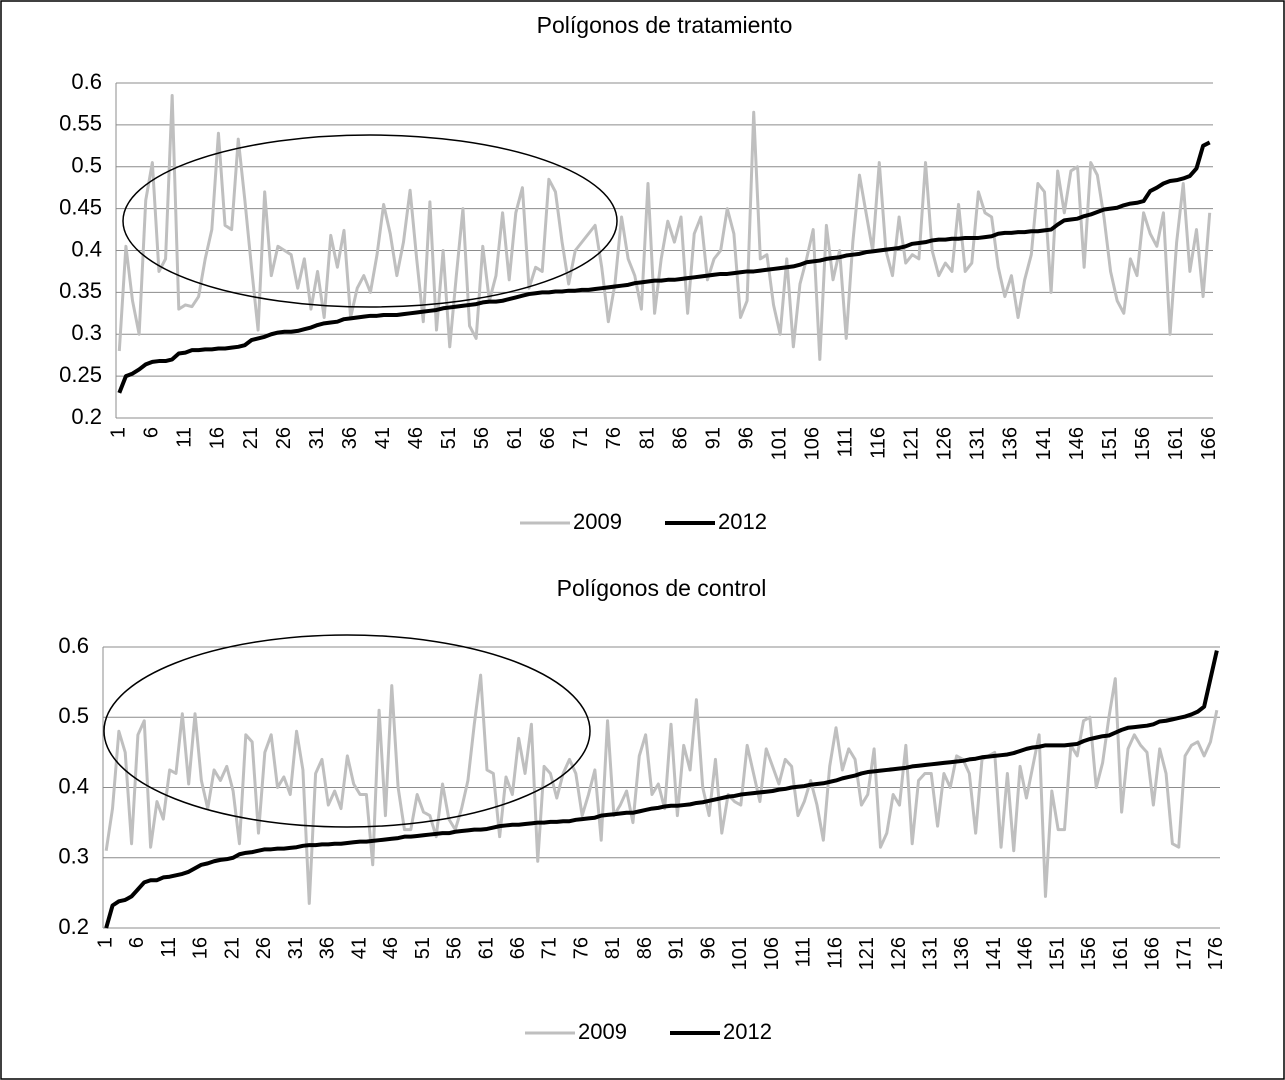 Image resolution: width=1285 pixels, height=1080 pixels. What do you see at coordinates (80, 374) in the screenshot?
I see `y-tick-label: 0.25` at bounding box center [80, 374].